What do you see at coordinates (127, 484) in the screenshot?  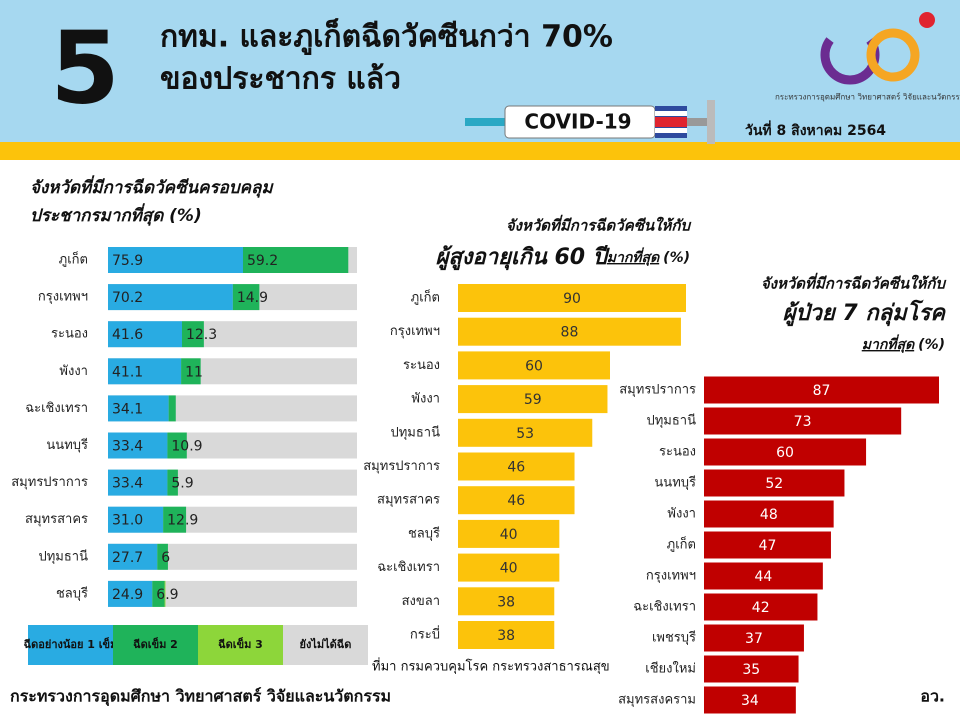 I see `value-label: 33.4` at bounding box center [127, 484].